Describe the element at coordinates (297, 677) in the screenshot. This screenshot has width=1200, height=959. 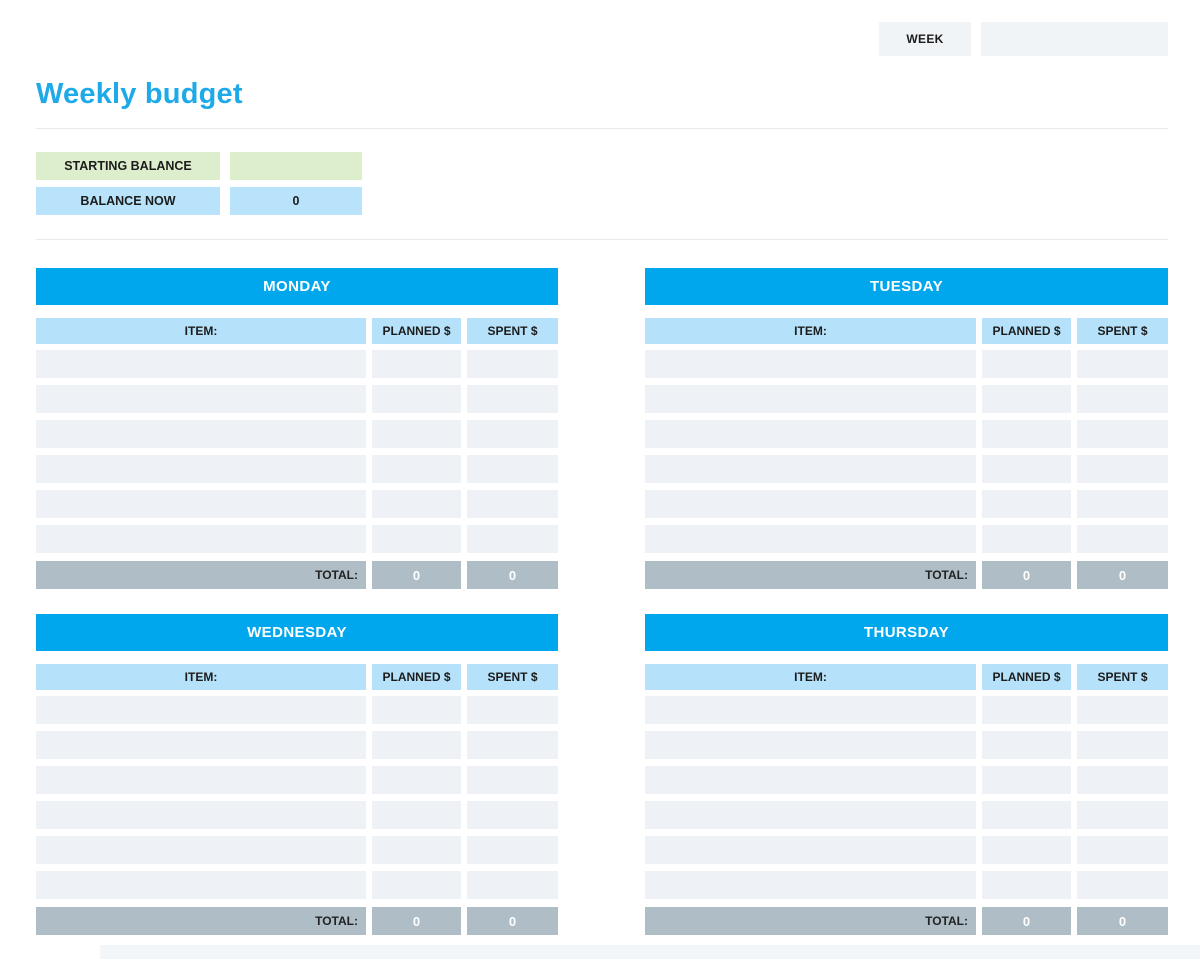
I see `column-header-row: ITEM: PLANNED $ SPENT $` at that location.